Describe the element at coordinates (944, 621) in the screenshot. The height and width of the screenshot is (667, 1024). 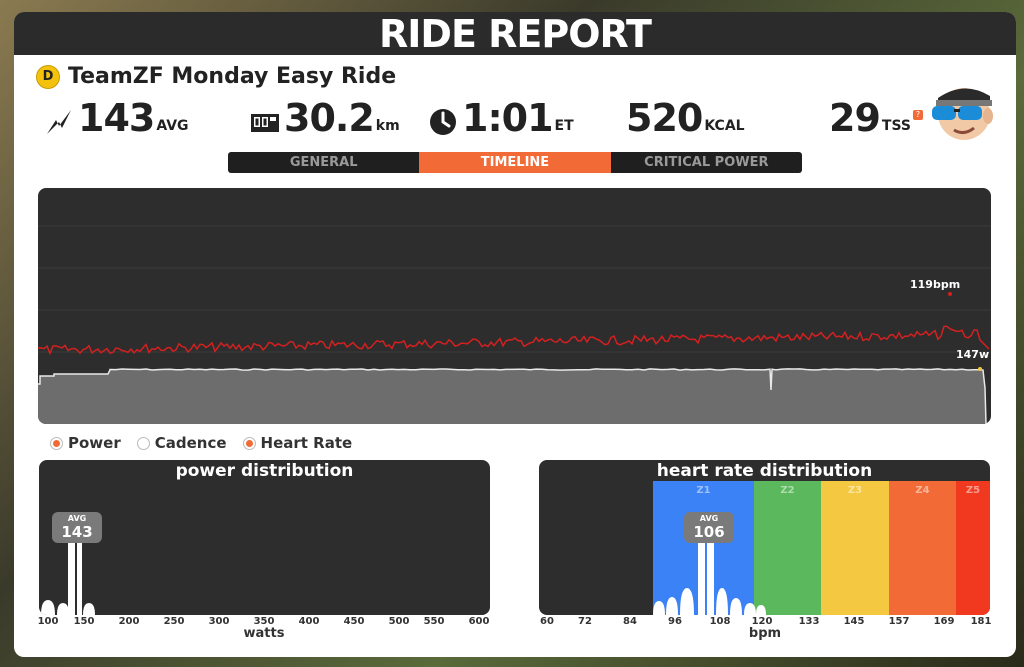
I see `hr-tick: 169` at that location.